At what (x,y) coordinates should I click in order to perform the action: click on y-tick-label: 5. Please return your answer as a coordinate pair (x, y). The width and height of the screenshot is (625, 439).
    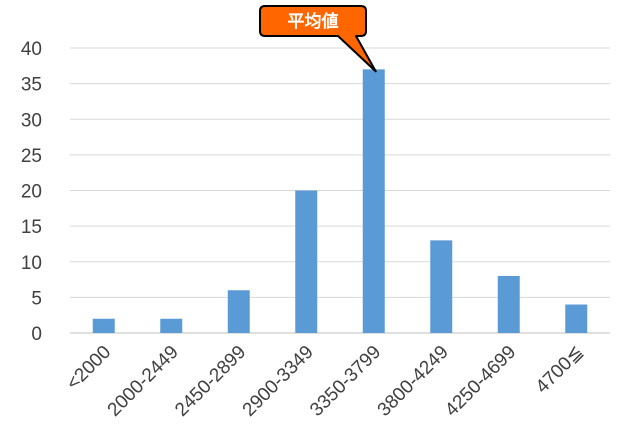
    Looking at the image, I should click on (36, 298).